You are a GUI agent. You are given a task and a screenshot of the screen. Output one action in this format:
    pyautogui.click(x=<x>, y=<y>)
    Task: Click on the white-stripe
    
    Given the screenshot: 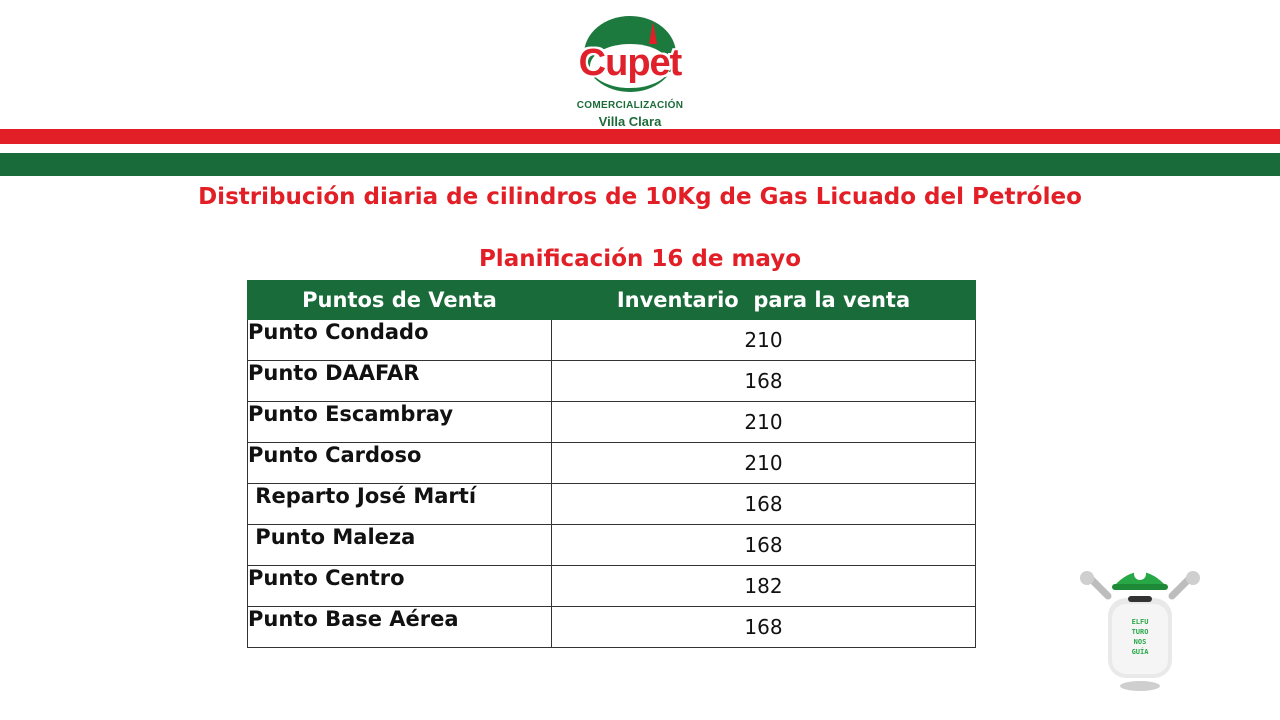 What is the action you would take?
    pyautogui.click(x=640, y=148)
    